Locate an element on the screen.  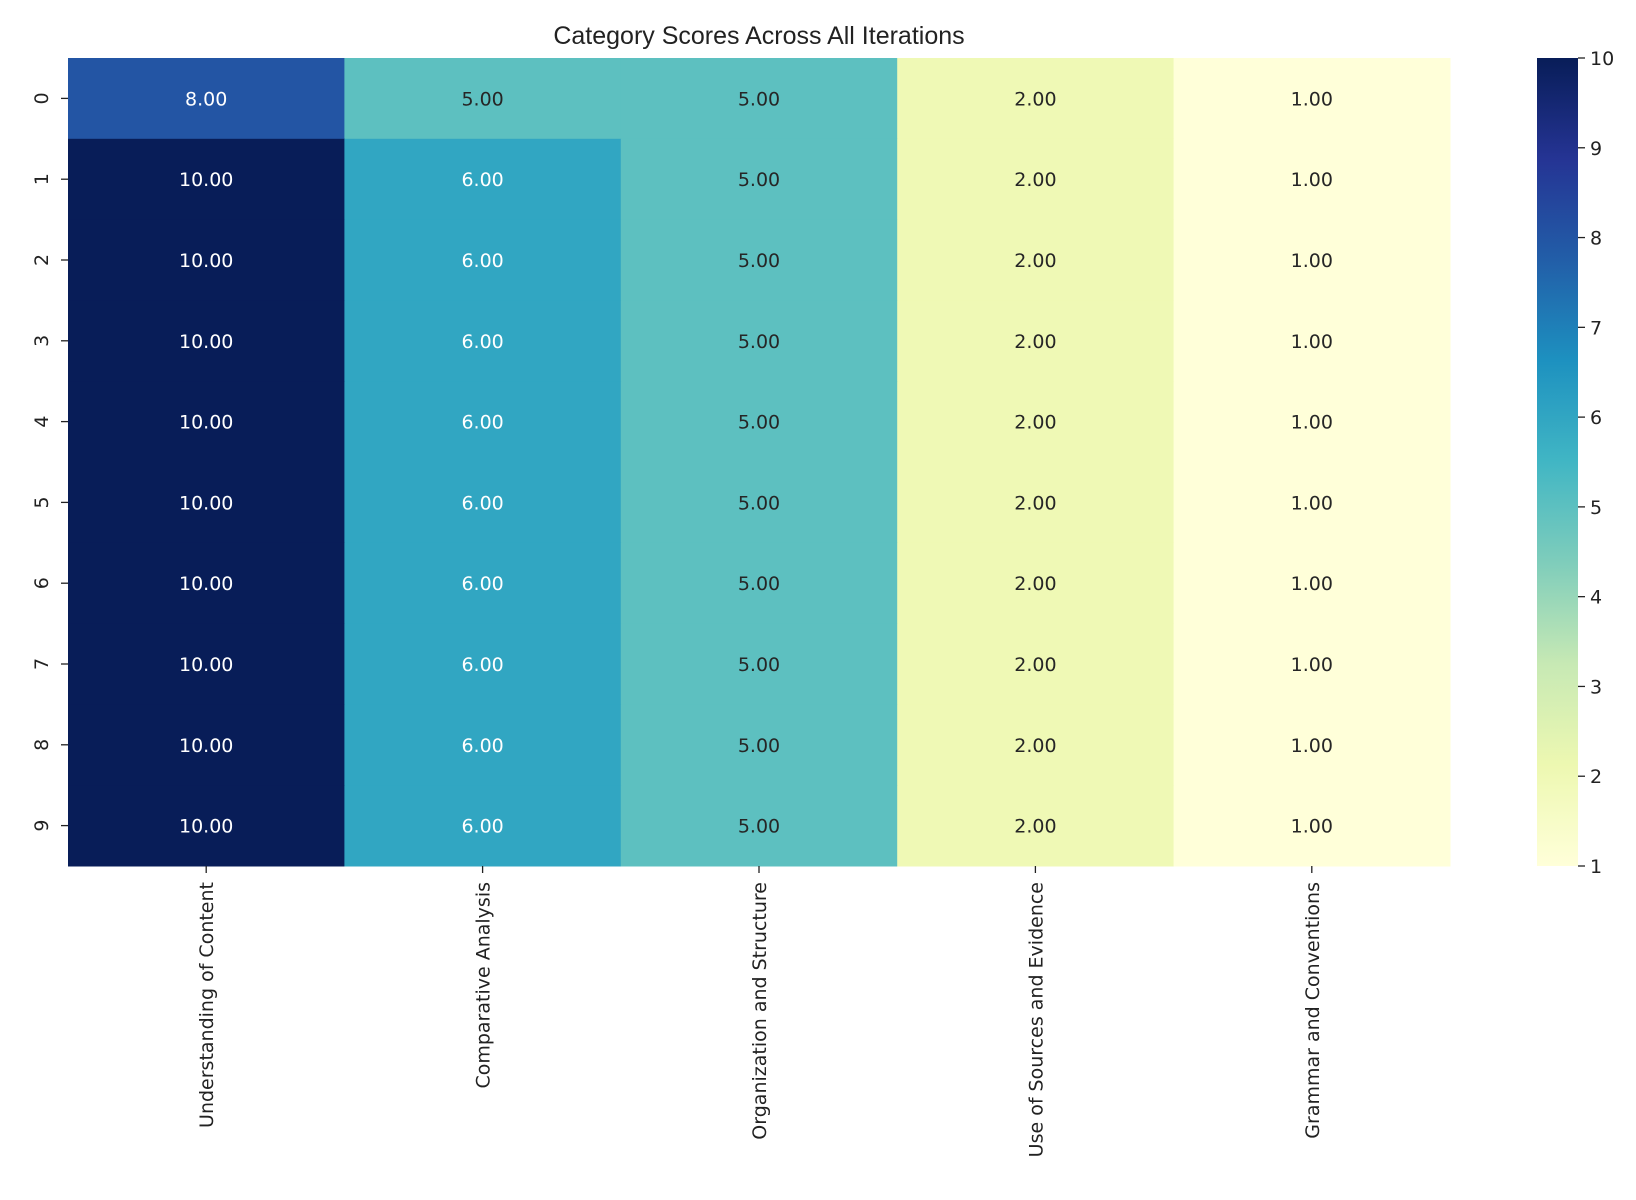
colorbar-tick-label: 2 is located at coordinates (1596, 777).